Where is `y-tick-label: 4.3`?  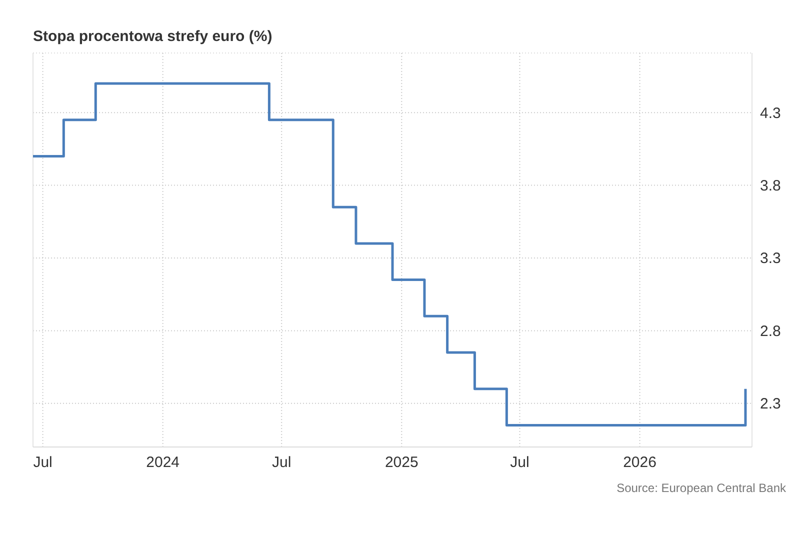
y-tick-label: 4.3 is located at coordinates (770, 113).